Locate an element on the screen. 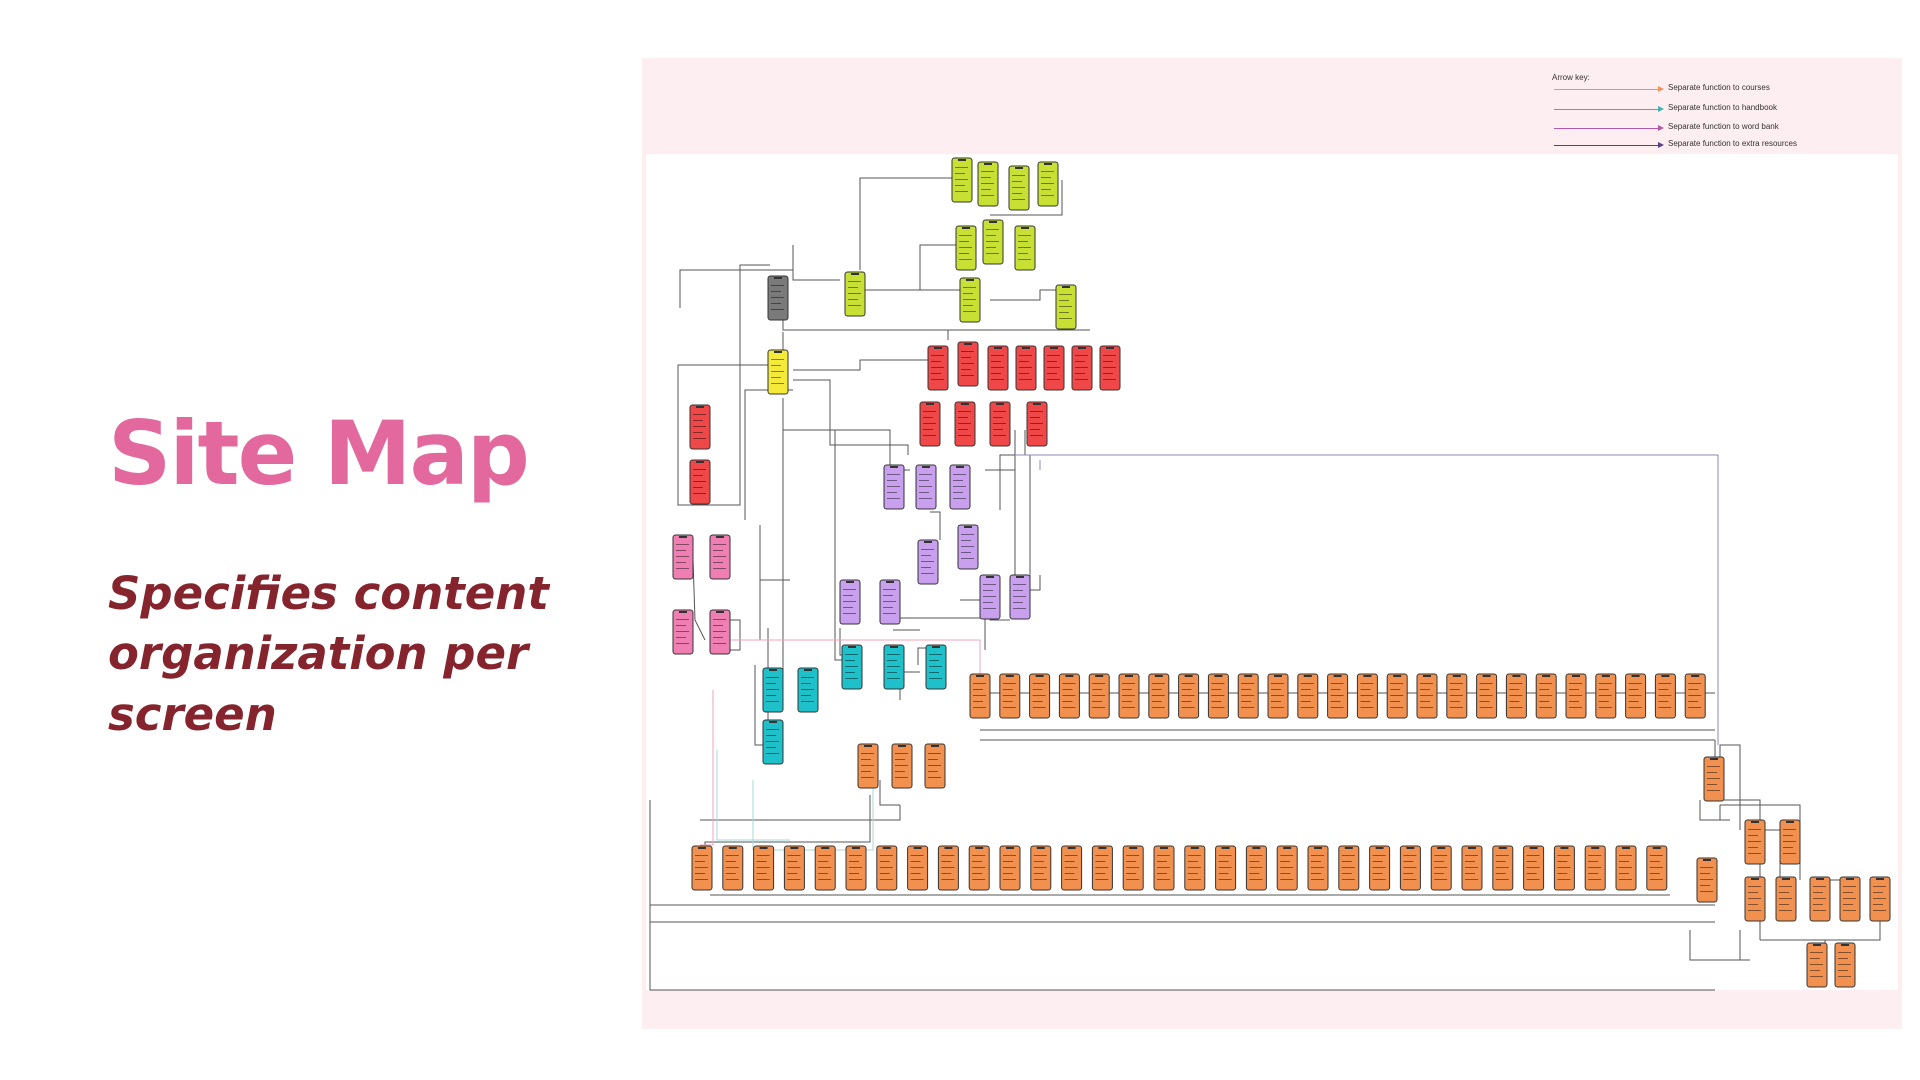 The height and width of the screenshot is (1080, 1920). legend-item-handbook: Separate function to handbook is located at coordinates (1717, 109).